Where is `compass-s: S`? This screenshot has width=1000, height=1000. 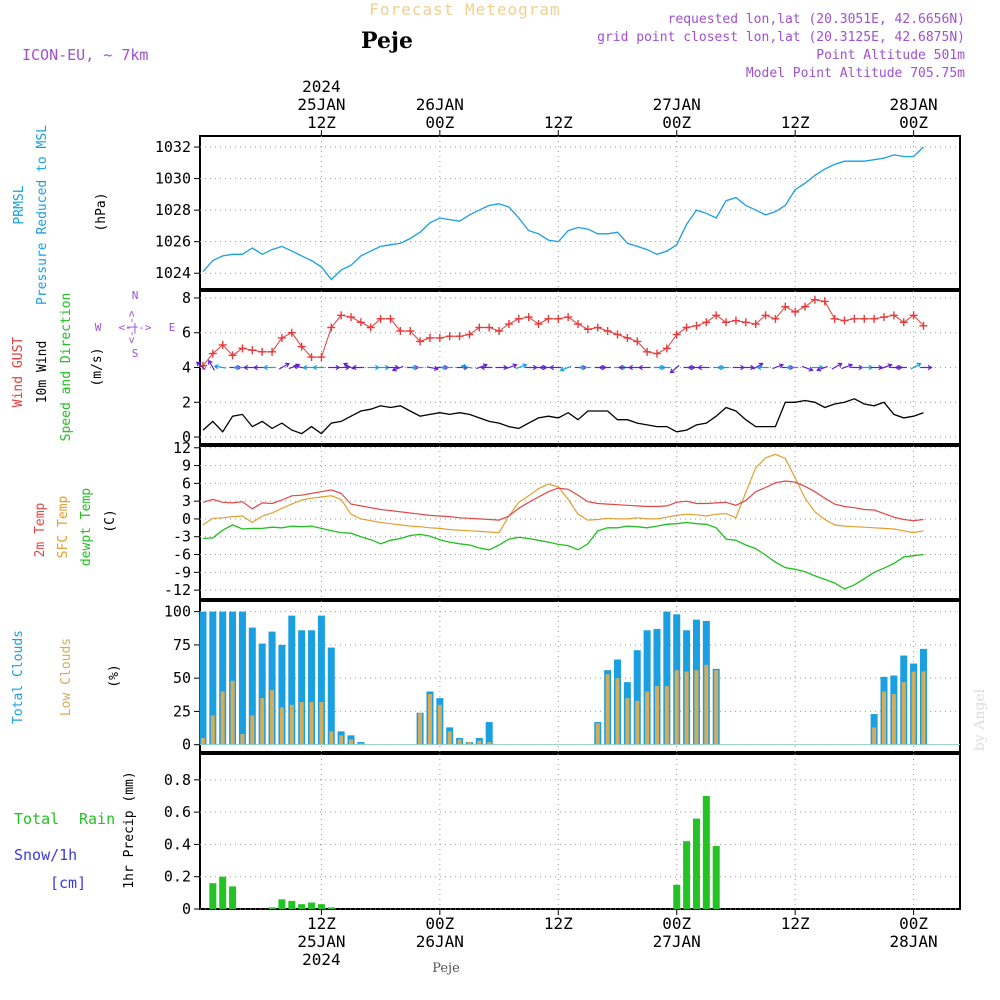
compass-s: S is located at coordinates (135, 353).